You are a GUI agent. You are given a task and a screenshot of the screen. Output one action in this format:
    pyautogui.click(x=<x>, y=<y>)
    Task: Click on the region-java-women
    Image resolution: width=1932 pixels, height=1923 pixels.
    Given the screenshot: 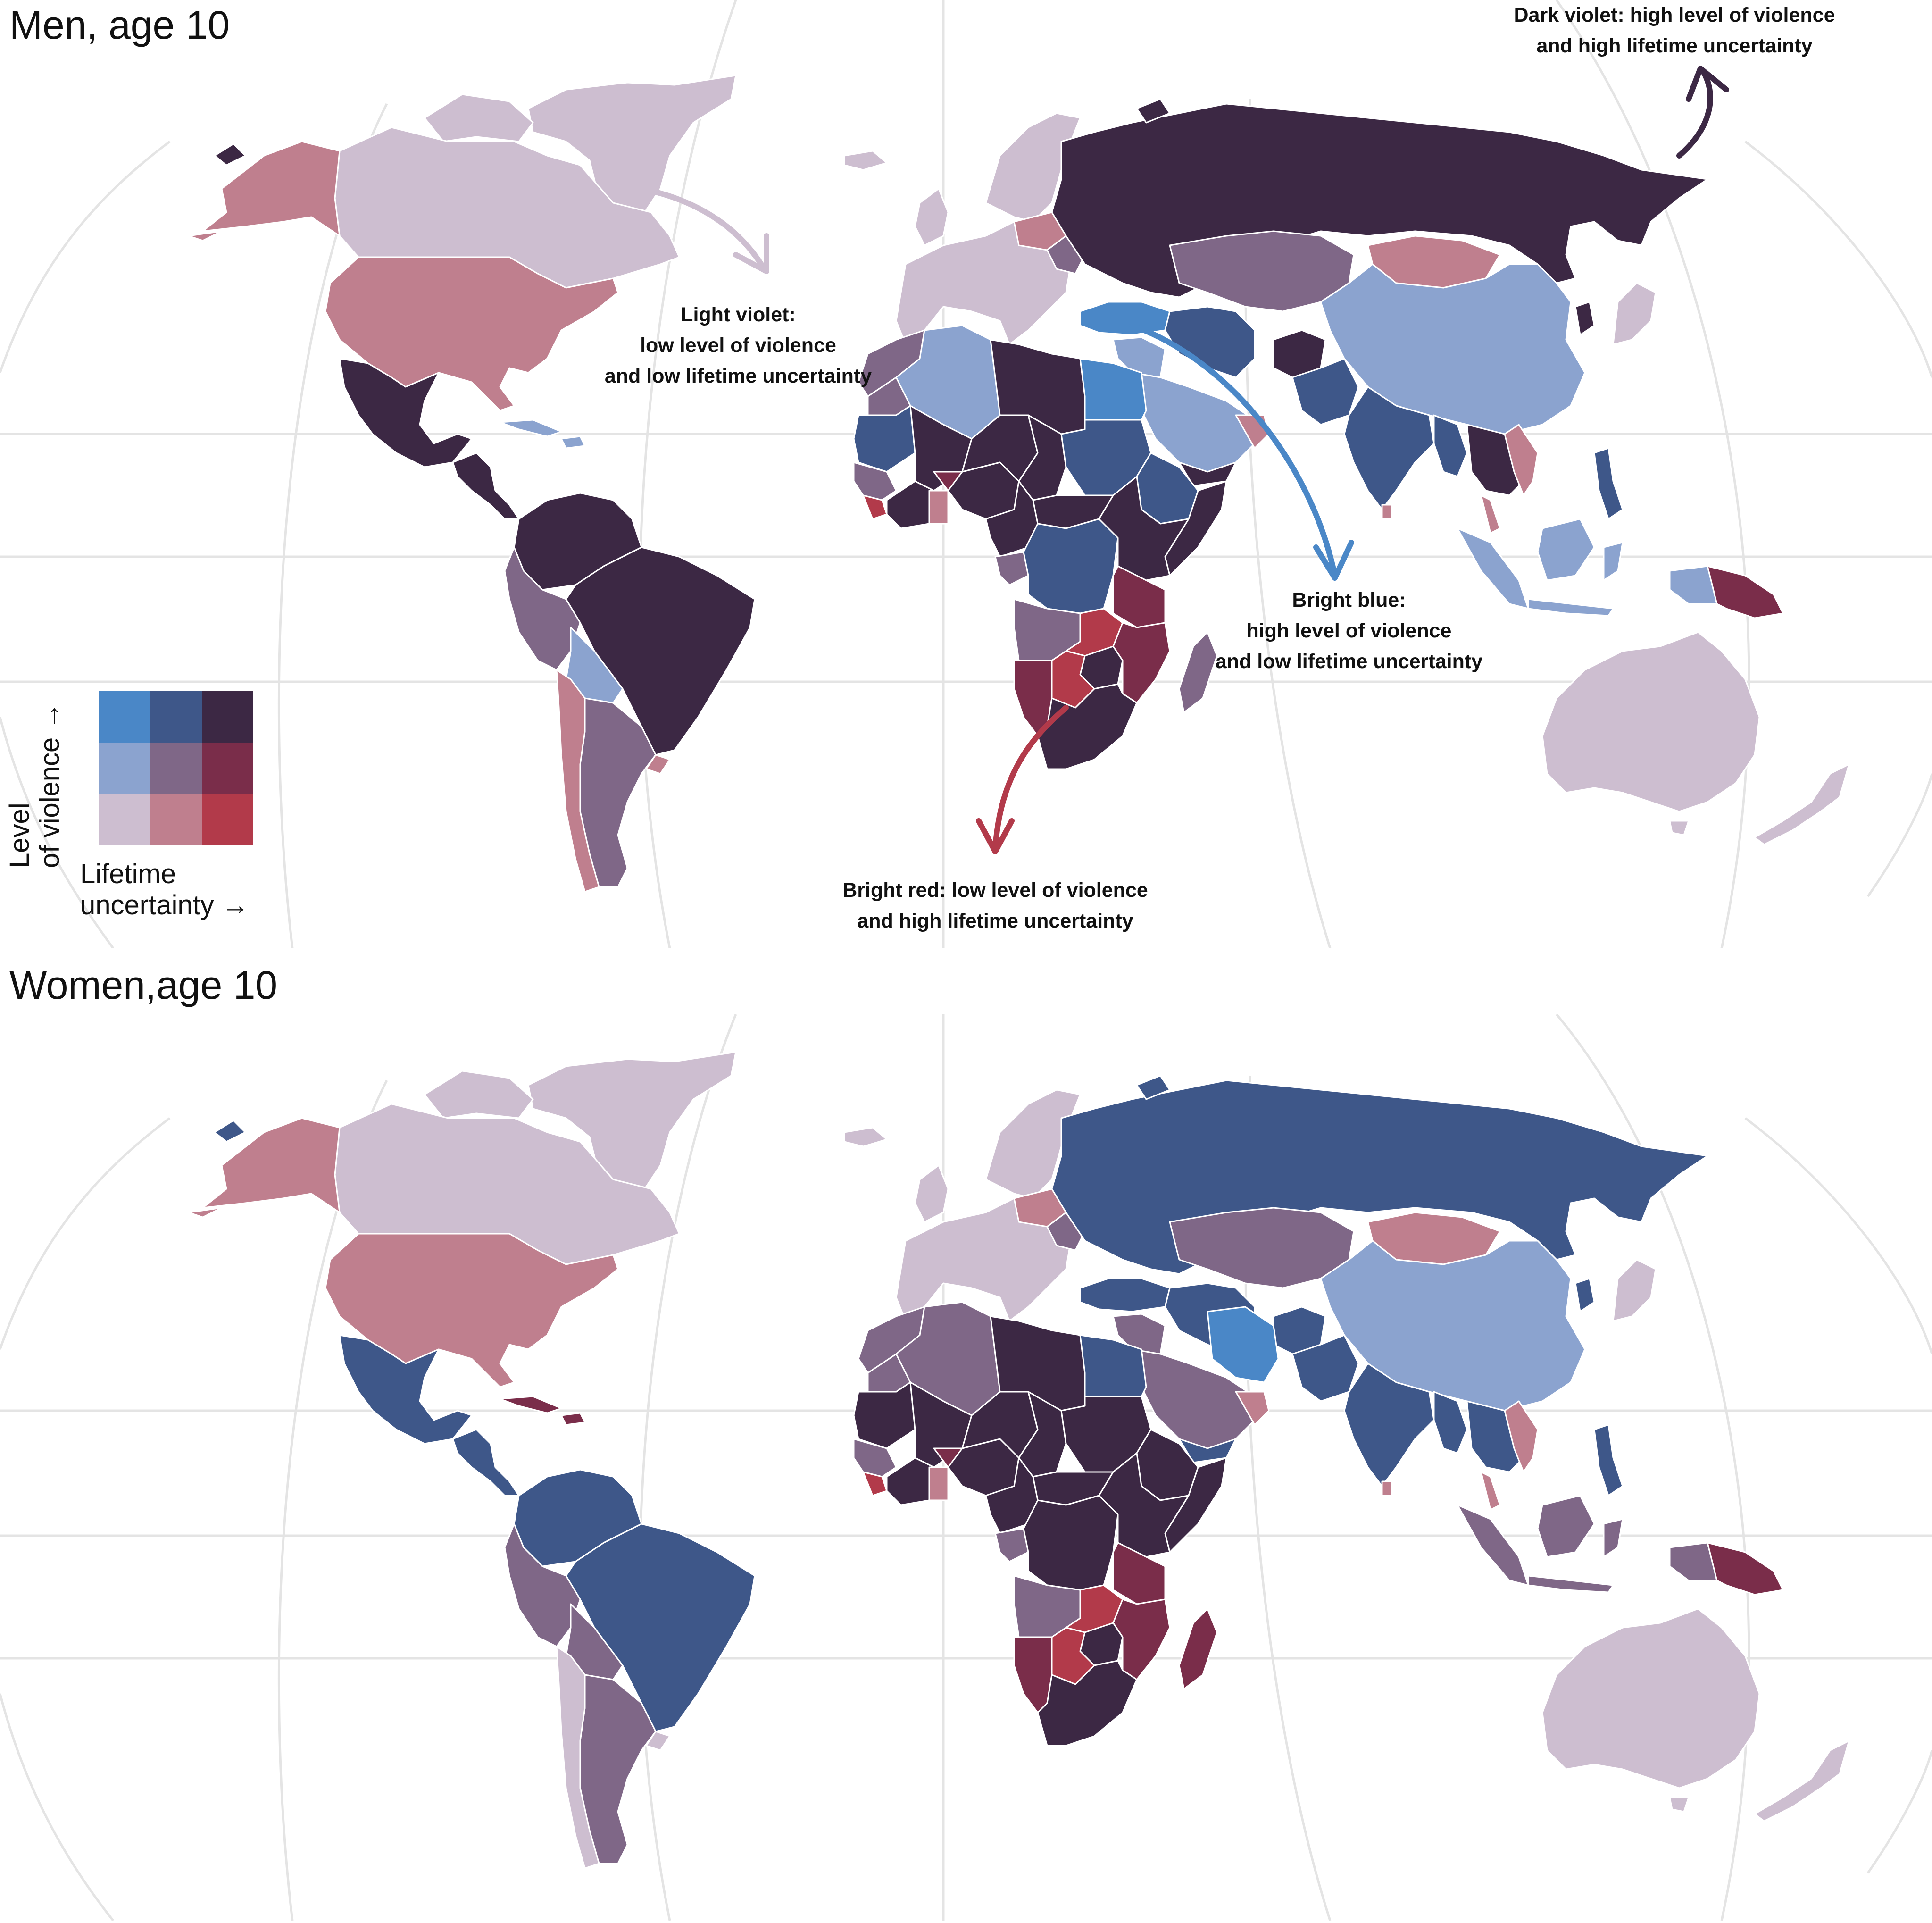 What is the action you would take?
    pyautogui.click(x=1571, y=1584)
    